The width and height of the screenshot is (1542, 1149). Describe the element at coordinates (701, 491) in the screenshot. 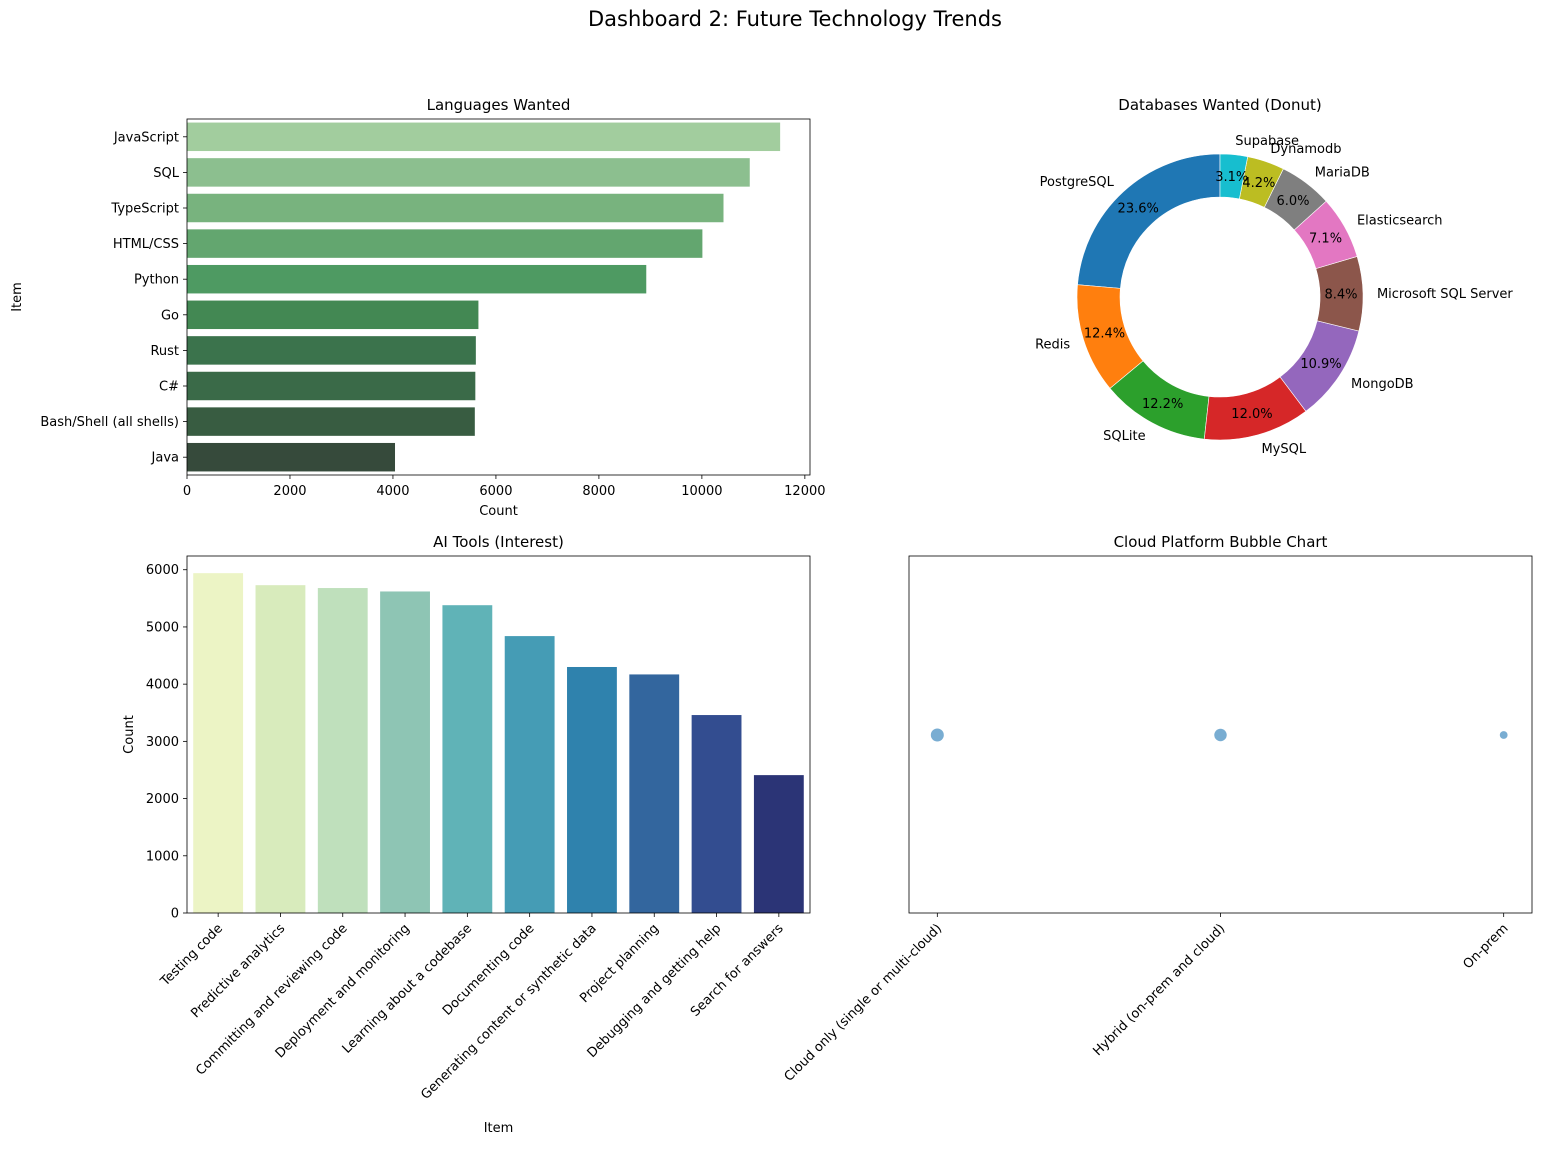

I see `languages-xtick-label: 10000` at that location.